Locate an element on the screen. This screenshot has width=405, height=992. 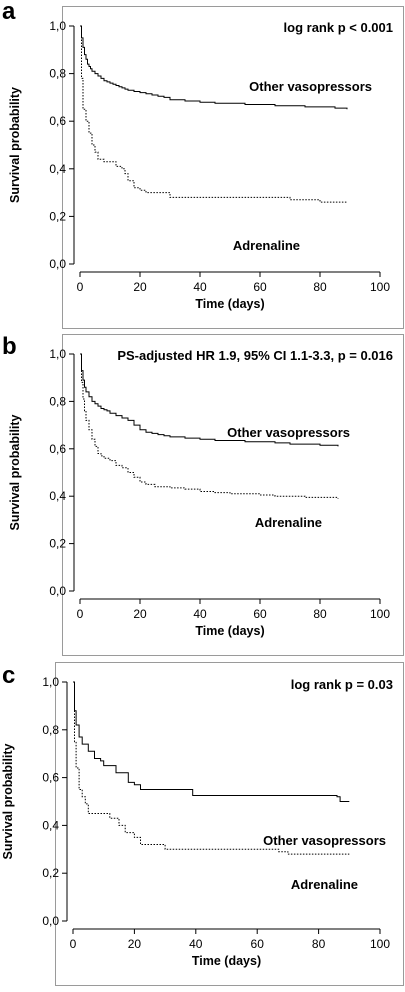
panel-letter: a is located at coordinates (9, 12).